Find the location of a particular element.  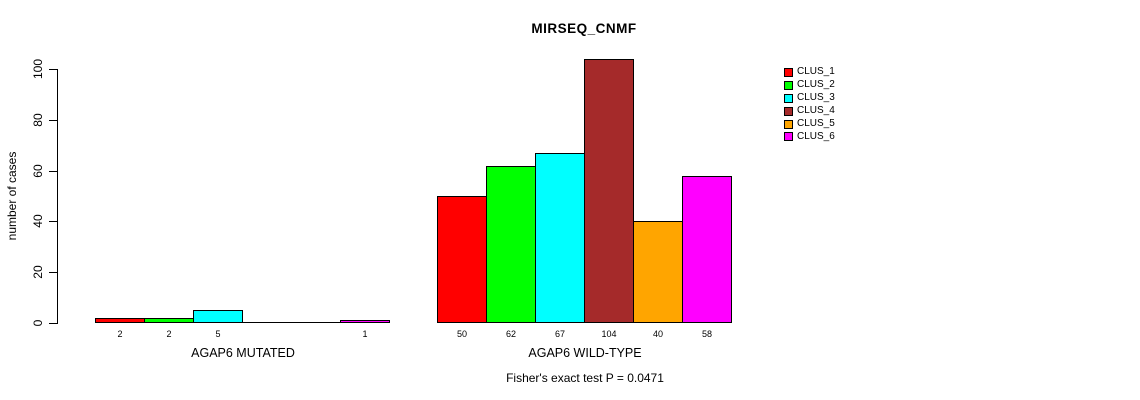

chart-title: MIRSEQ_CNMF is located at coordinates (584, 28).